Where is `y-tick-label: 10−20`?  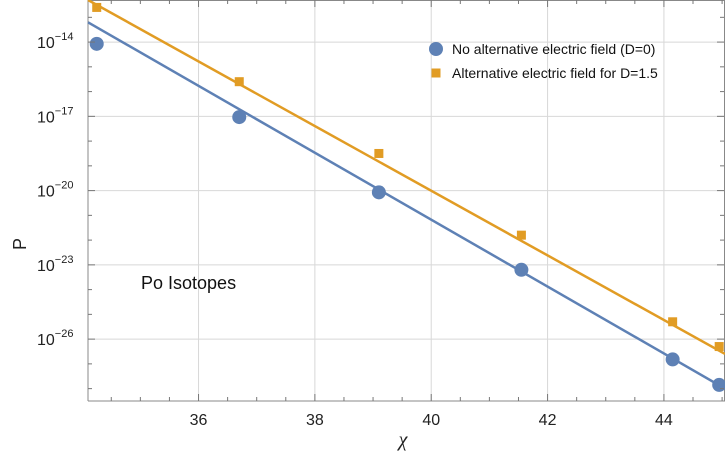 y-tick-label: 10−20 is located at coordinates (55, 190).